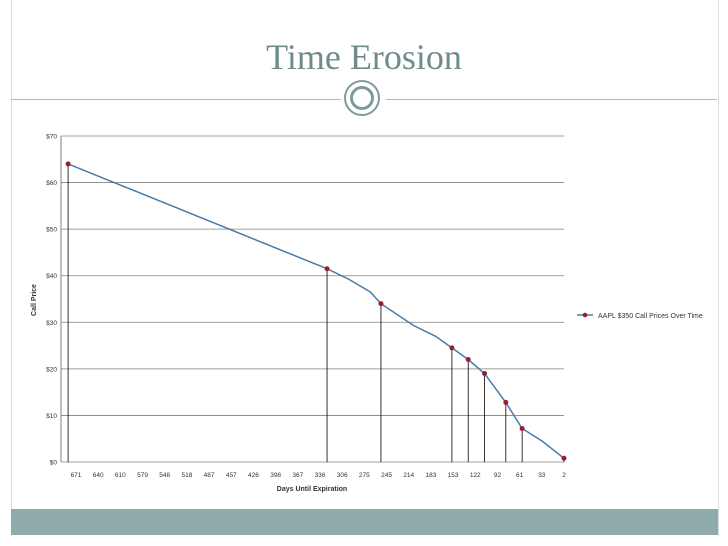 The height and width of the screenshot is (546, 728). What do you see at coordinates (275, 475) in the screenshot?
I see `x-tick-label: 398` at bounding box center [275, 475].